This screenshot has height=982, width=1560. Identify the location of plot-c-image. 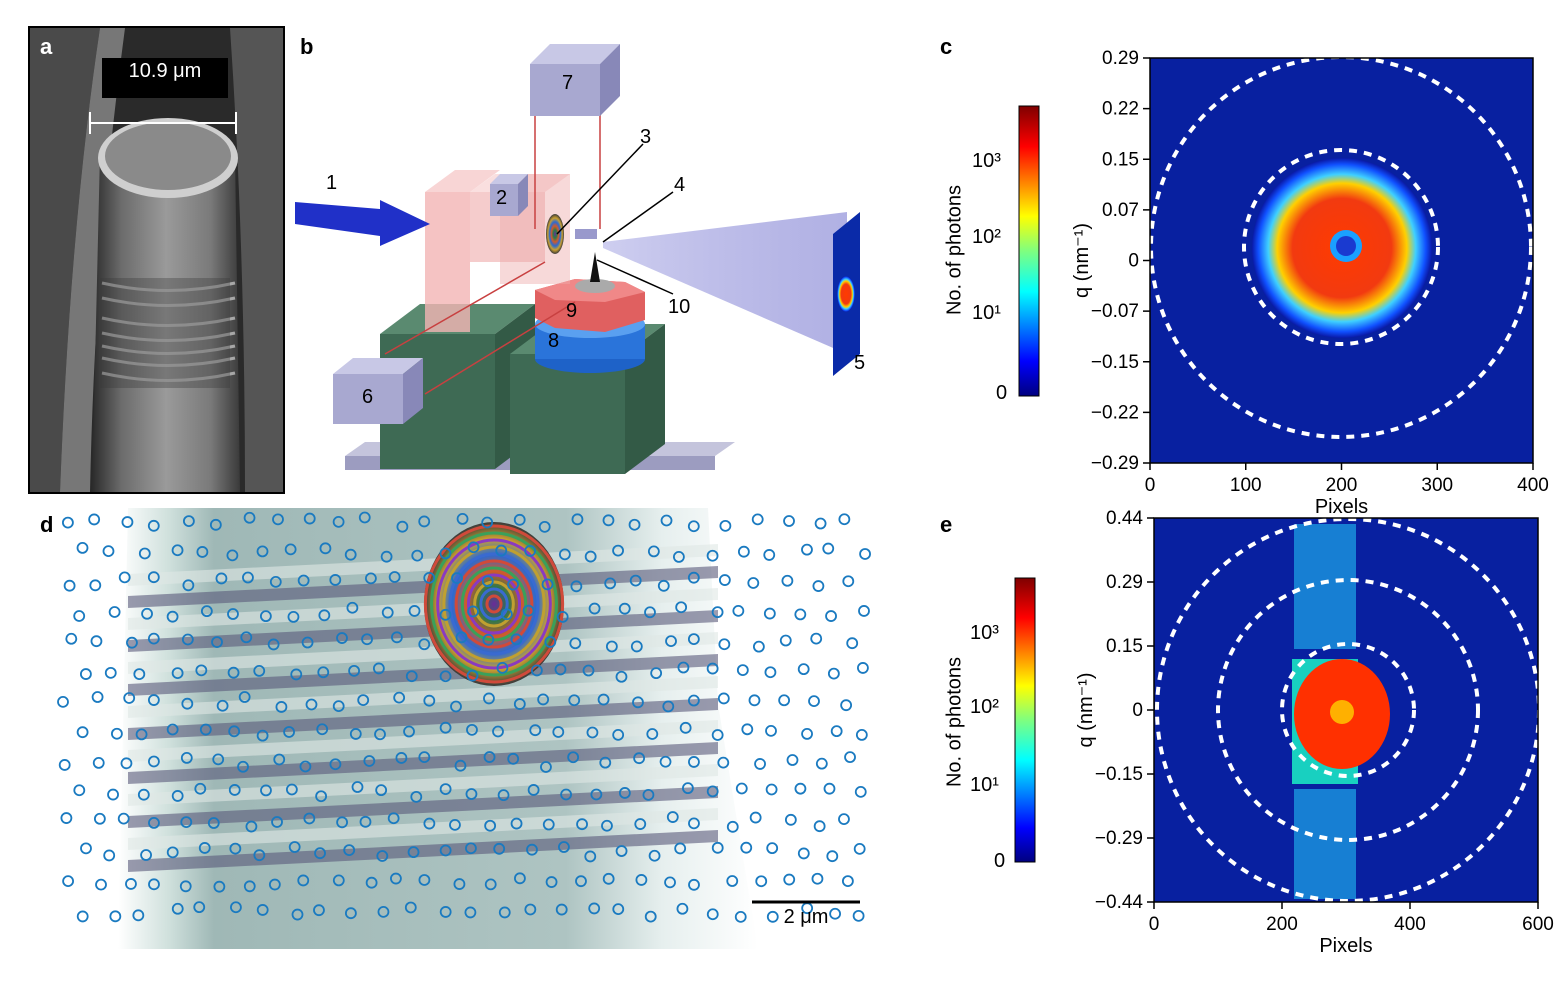
(1341, 259).